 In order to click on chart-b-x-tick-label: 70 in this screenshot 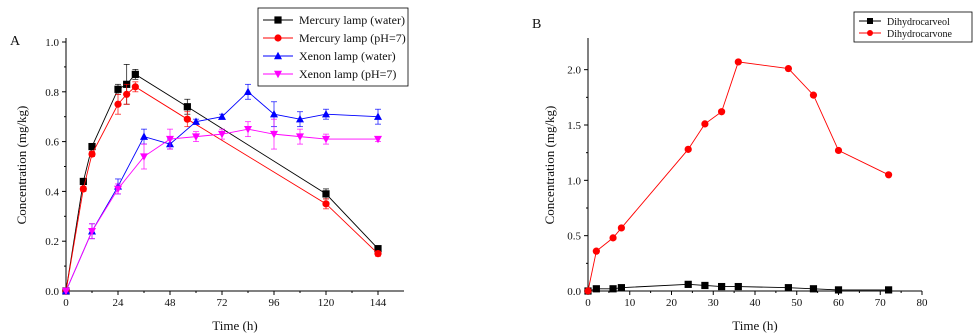, I will do `click(881, 303)`.